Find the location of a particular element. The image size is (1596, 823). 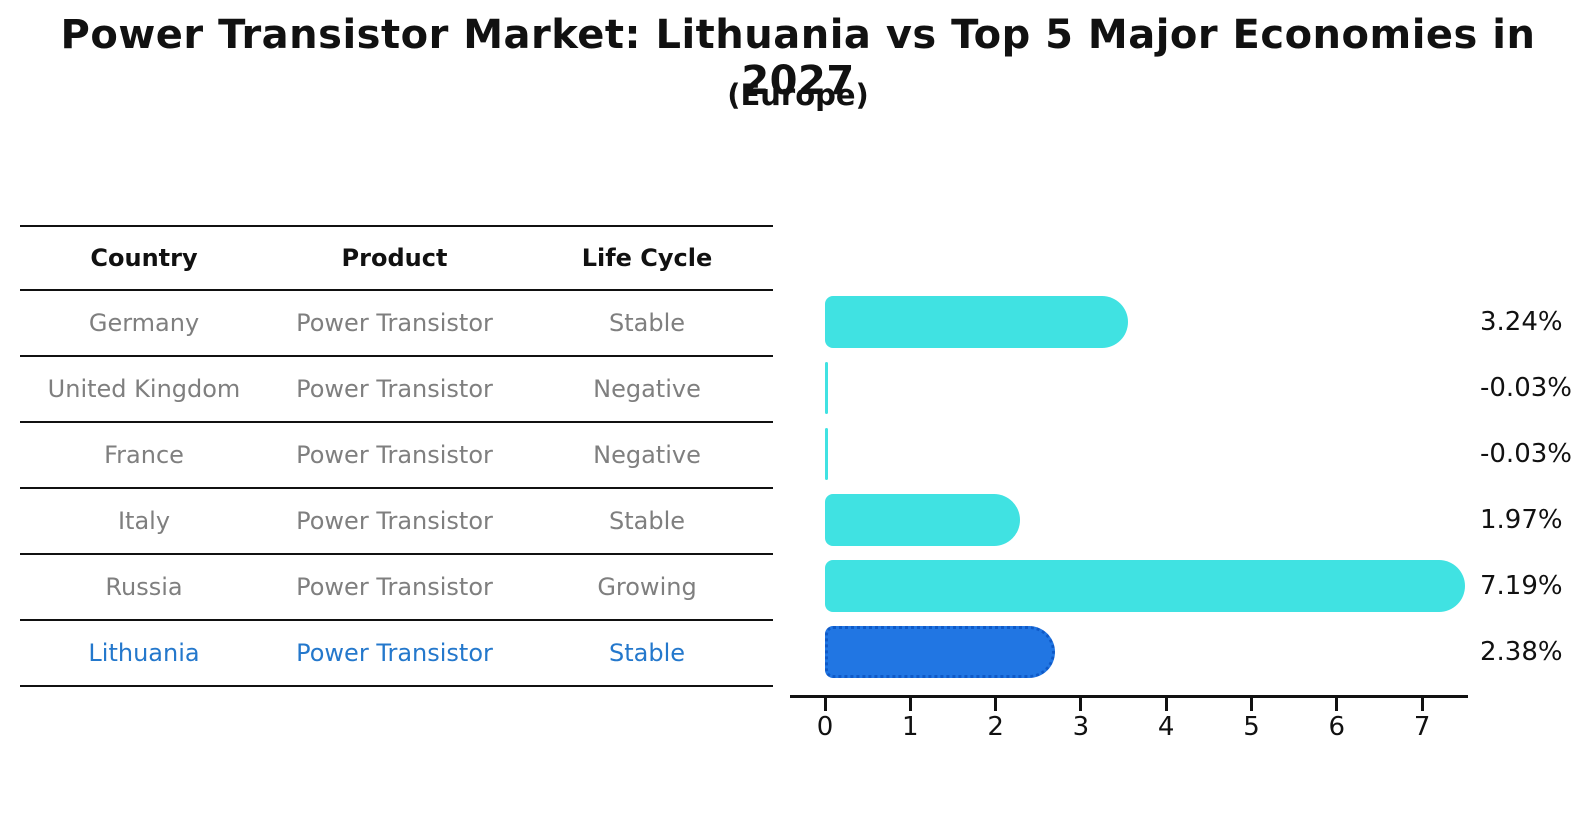

table-row-italy: Italy Power Transistor Stable is located at coordinates (396, 520).